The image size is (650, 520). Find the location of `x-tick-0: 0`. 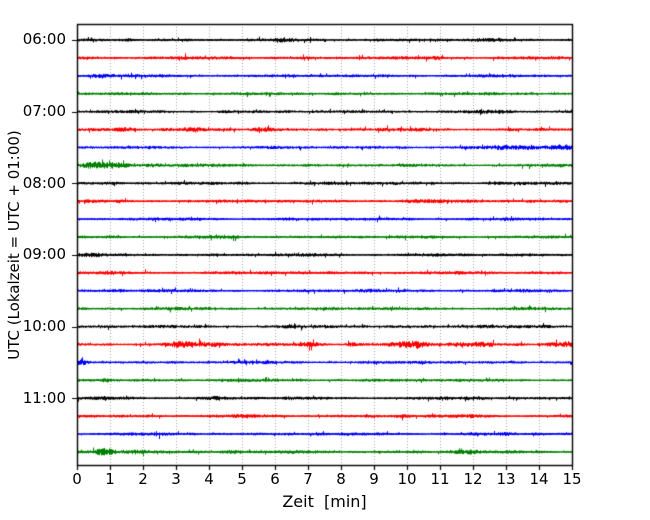

x-tick-0: 0 is located at coordinates (77, 479).